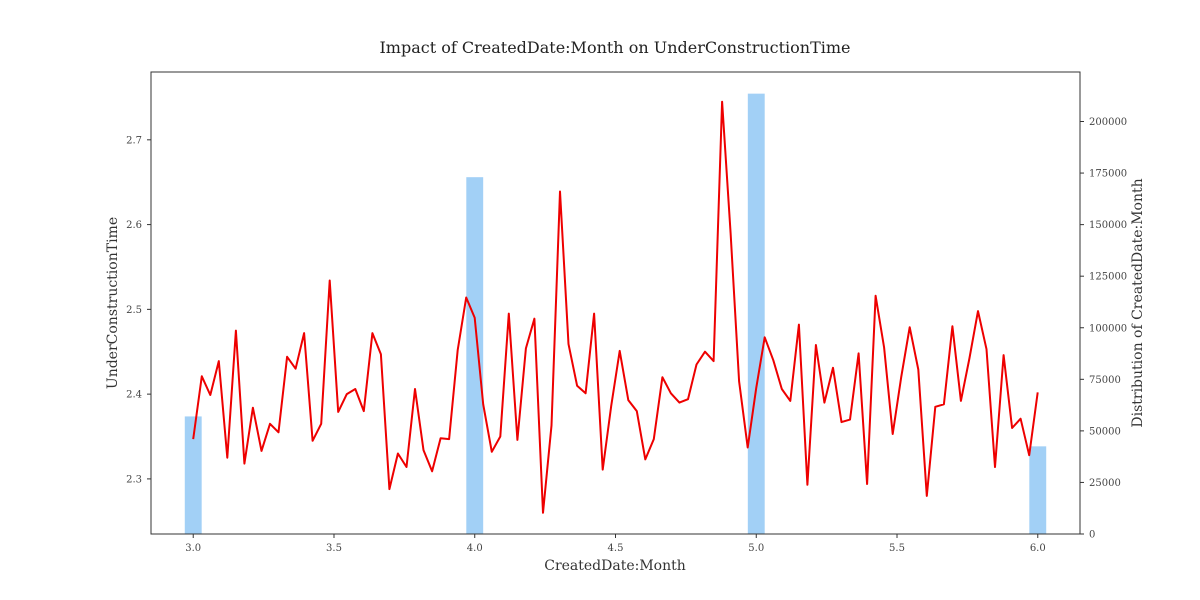  Describe the element at coordinates (615, 566) in the screenshot. I see `x-axis-label: CreatedDate:Month` at that location.